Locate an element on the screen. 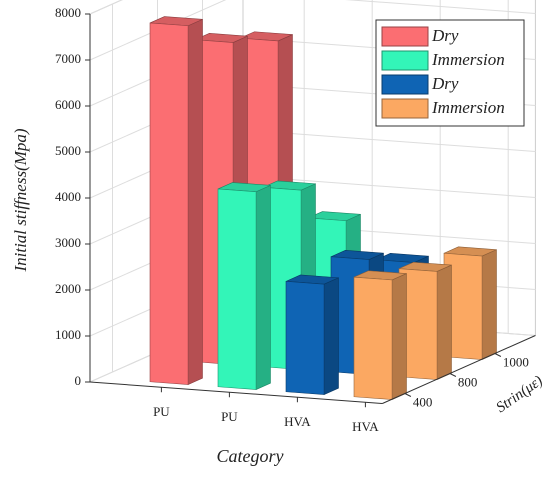  y-tick-label: 6000 is located at coordinates (68, 104).